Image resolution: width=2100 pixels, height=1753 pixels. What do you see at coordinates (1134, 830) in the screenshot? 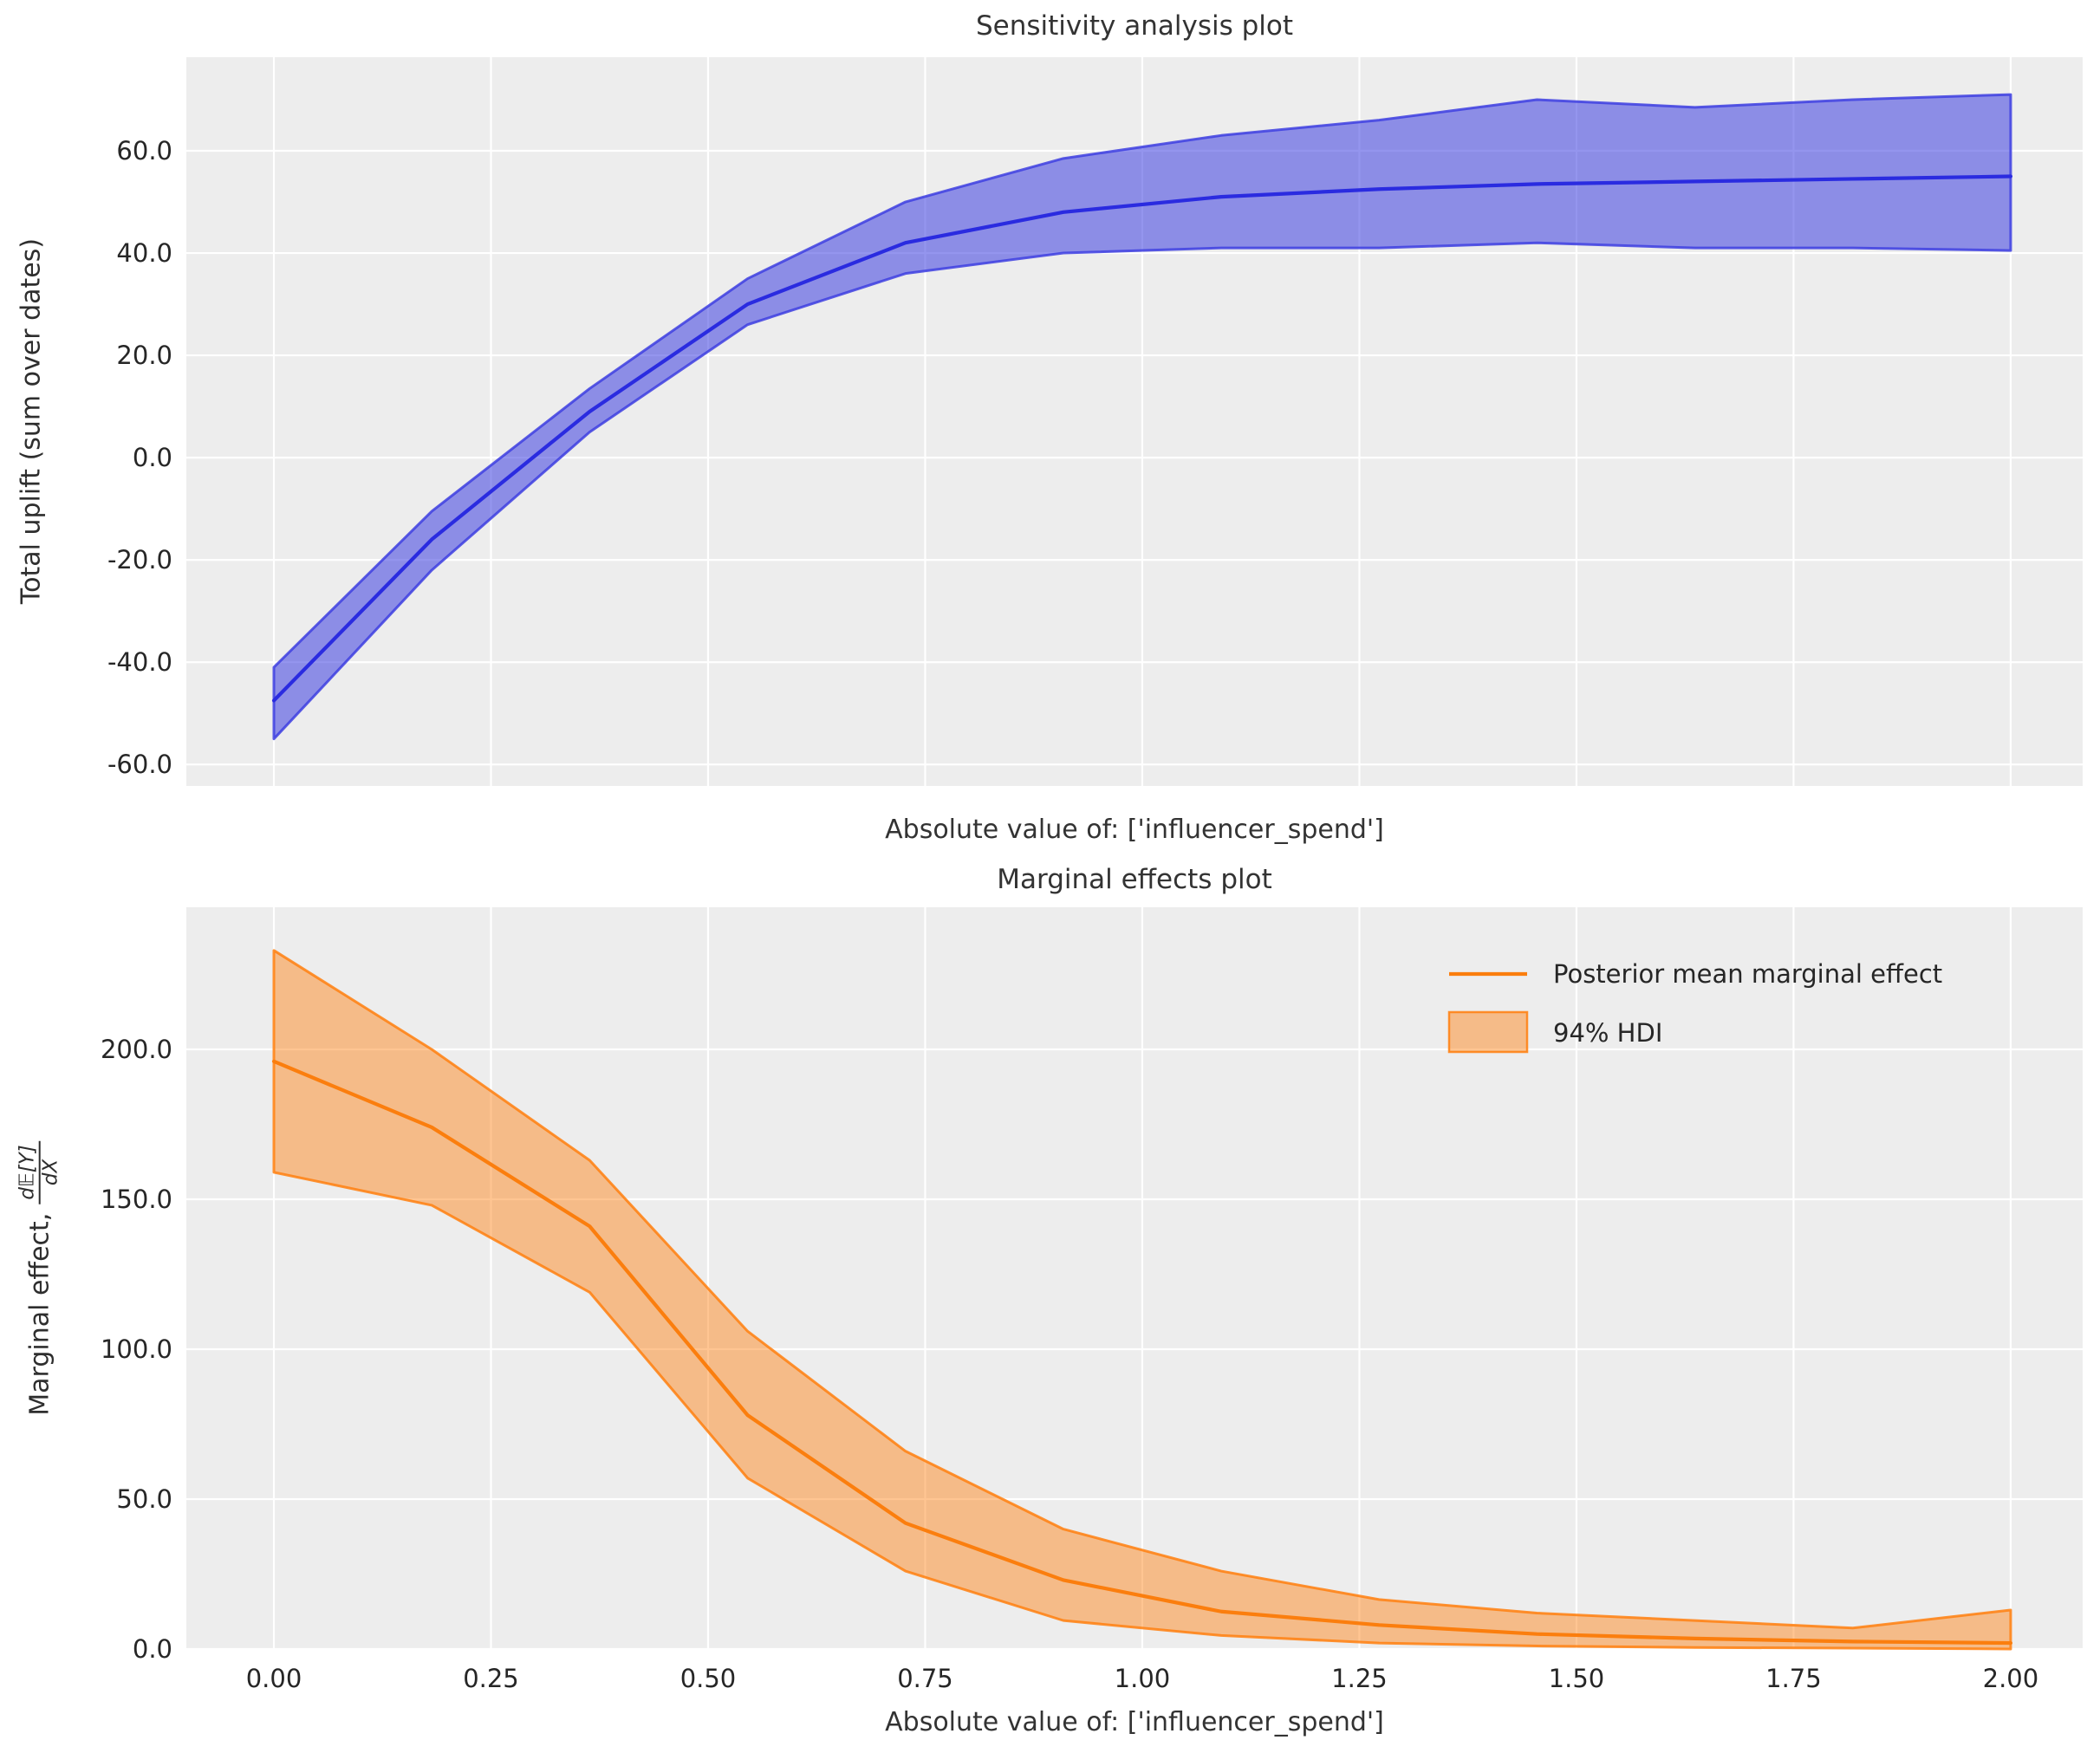
I see `top-x-axis-label: Absolute value of: ['influencer_spend']` at bounding box center [1134, 830].